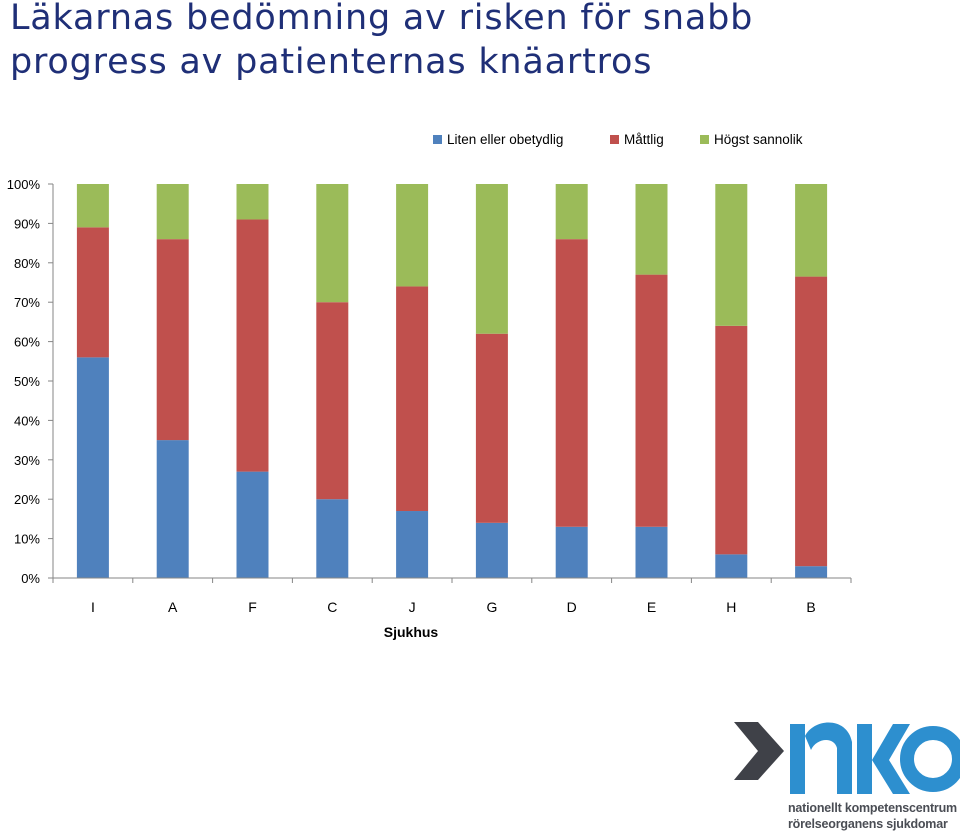 This screenshot has width=960, height=835. What do you see at coordinates (731, 440) in the screenshot?
I see `bar-segment-series-2-H` at bounding box center [731, 440].